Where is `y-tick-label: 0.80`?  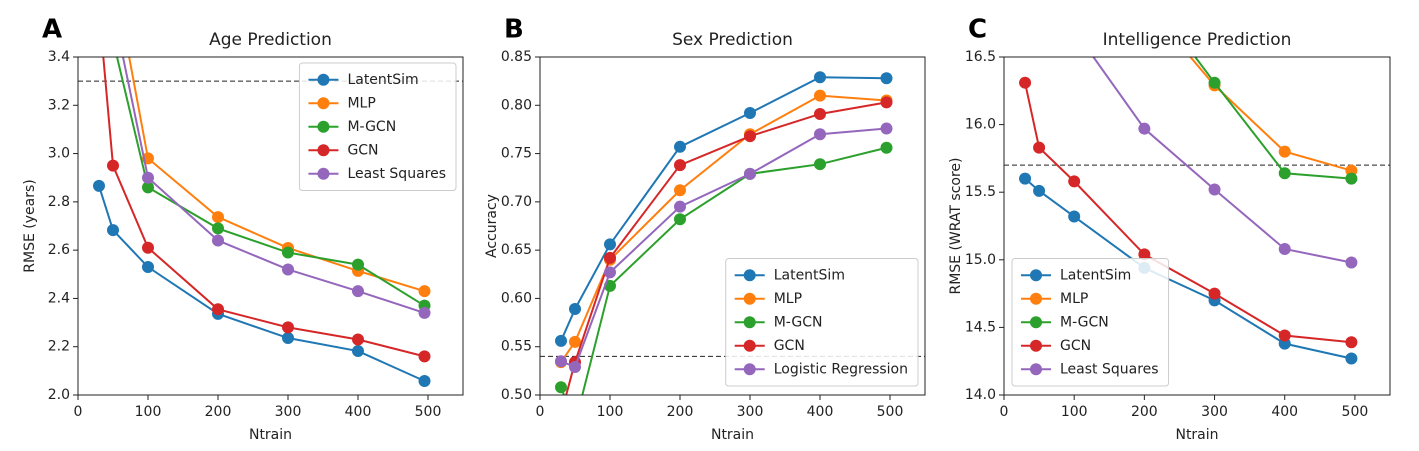 y-tick-label: 0.80 is located at coordinates (516, 105).